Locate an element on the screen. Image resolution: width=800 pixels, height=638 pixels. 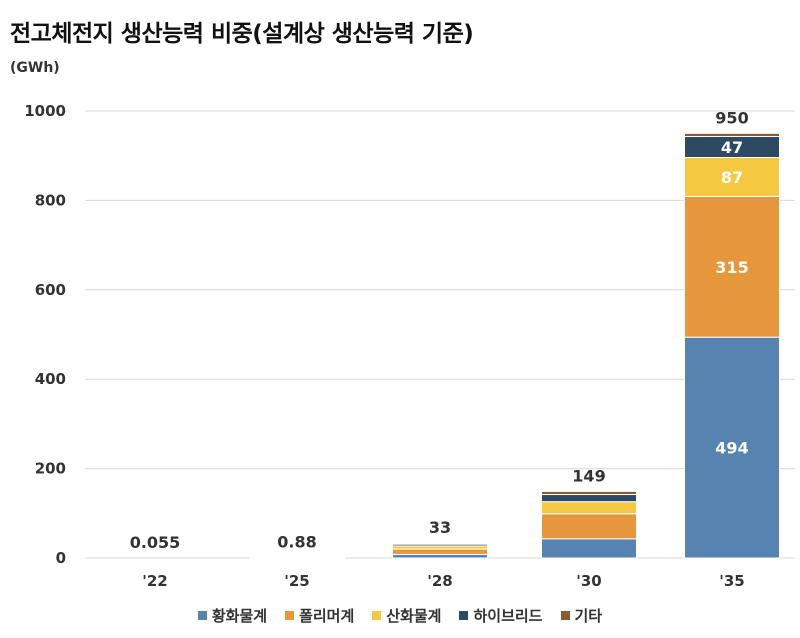
y-tick-label: 400 is located at coordinates (50, 379).